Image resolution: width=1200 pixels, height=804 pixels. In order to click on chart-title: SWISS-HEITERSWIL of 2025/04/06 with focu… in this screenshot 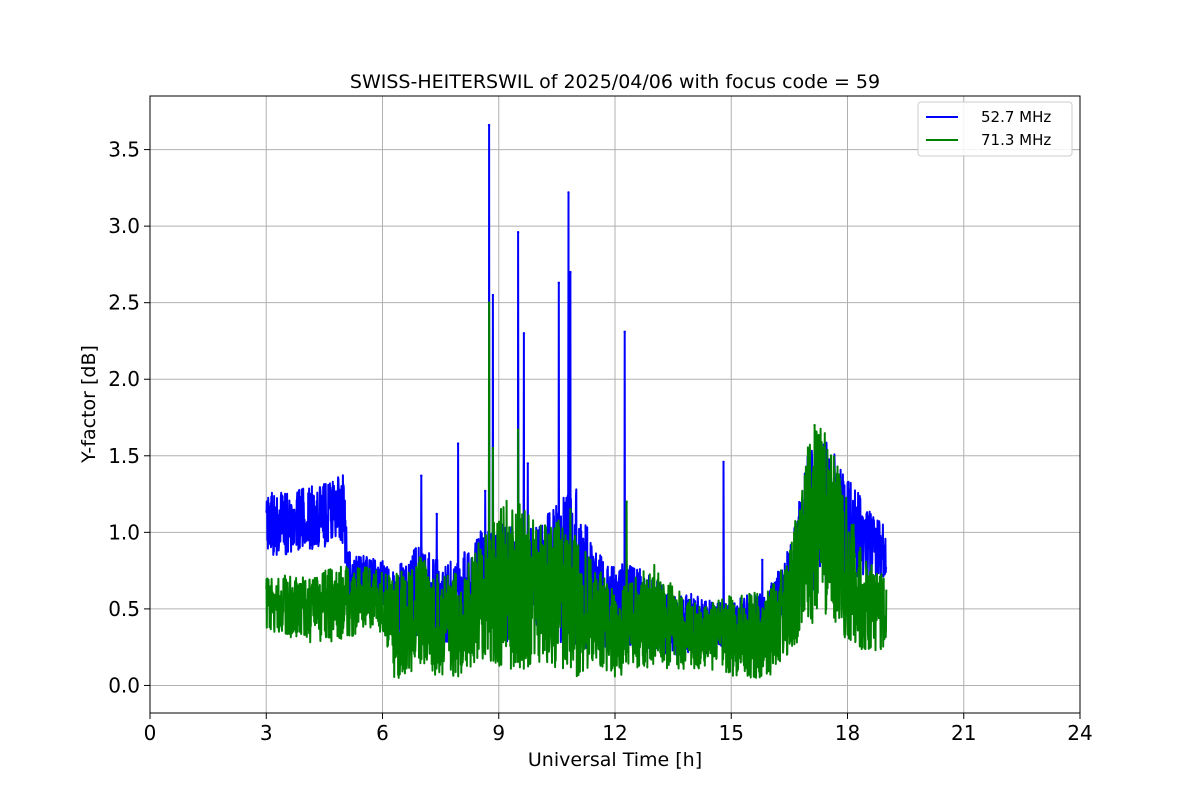, I will do `click(615, 82)`.